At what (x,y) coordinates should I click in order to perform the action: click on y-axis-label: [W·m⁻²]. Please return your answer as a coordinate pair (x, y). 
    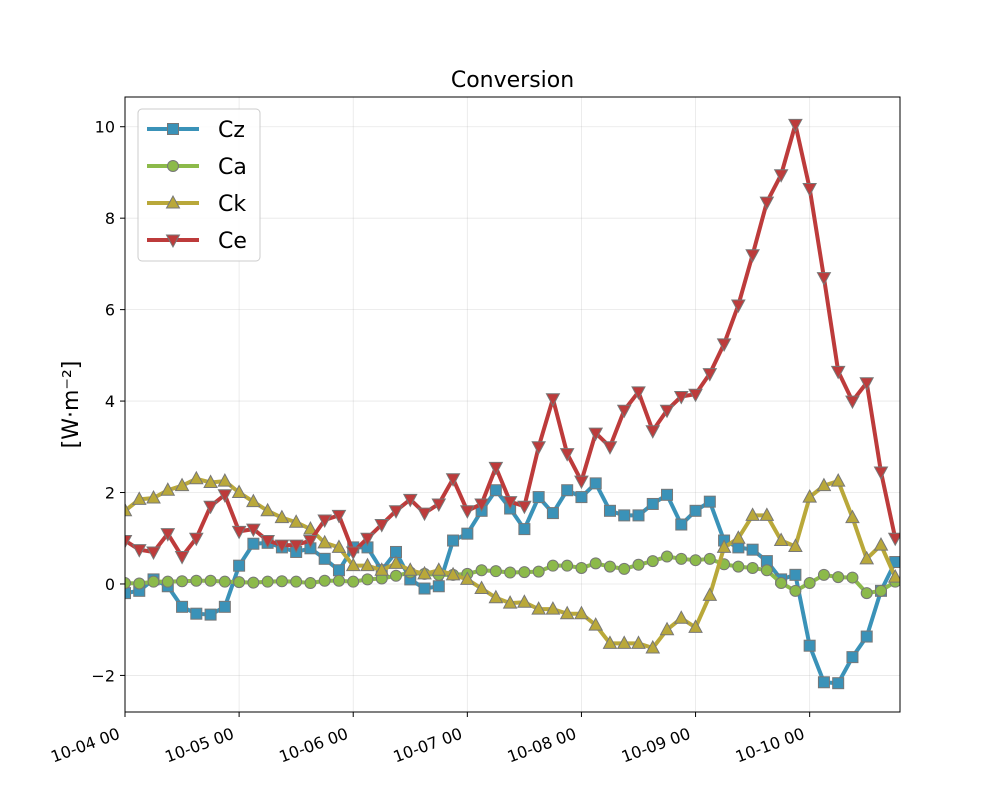
    Looking at the image, I should click on (71, 405).